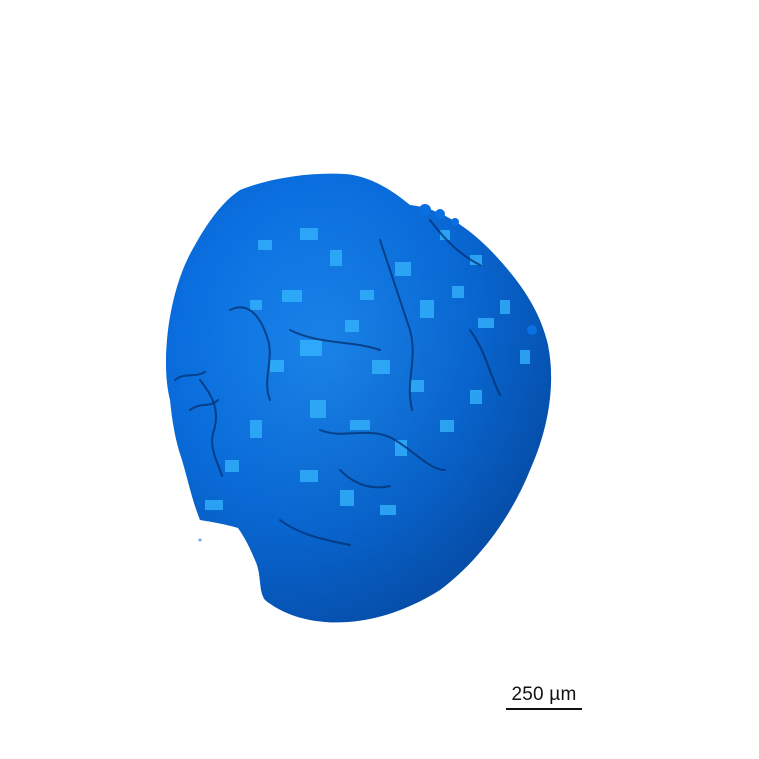 The width and height of the screenshot is (759, 759). What do you see at coordinates (544, 694) in the screenshot?
I see `scale-bar-label: 250 µm` at bounding box center [544, 694].